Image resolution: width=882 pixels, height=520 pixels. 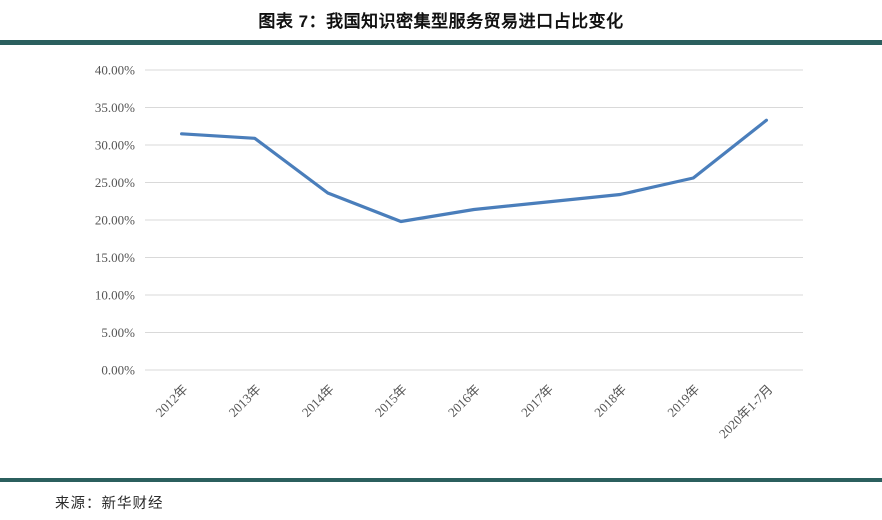 I want to click on y-axis-label: 5.00%, so click(x=118, y=332).